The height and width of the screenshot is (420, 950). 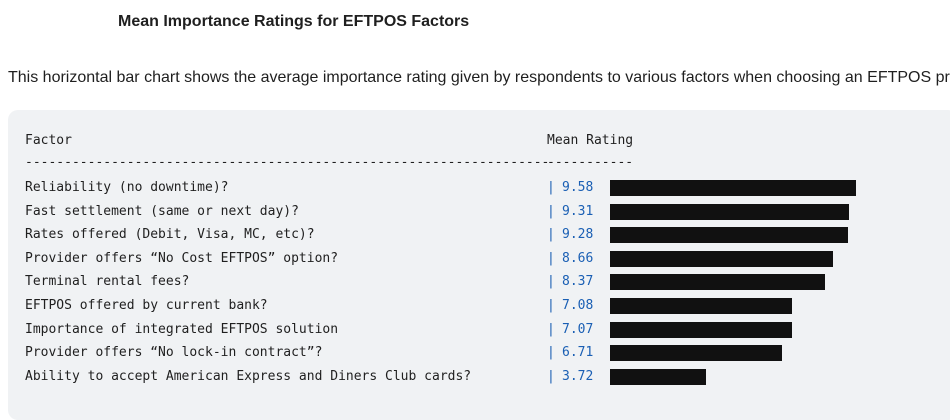 I want to click on rating: 8.37, so click(x=578, y=282).